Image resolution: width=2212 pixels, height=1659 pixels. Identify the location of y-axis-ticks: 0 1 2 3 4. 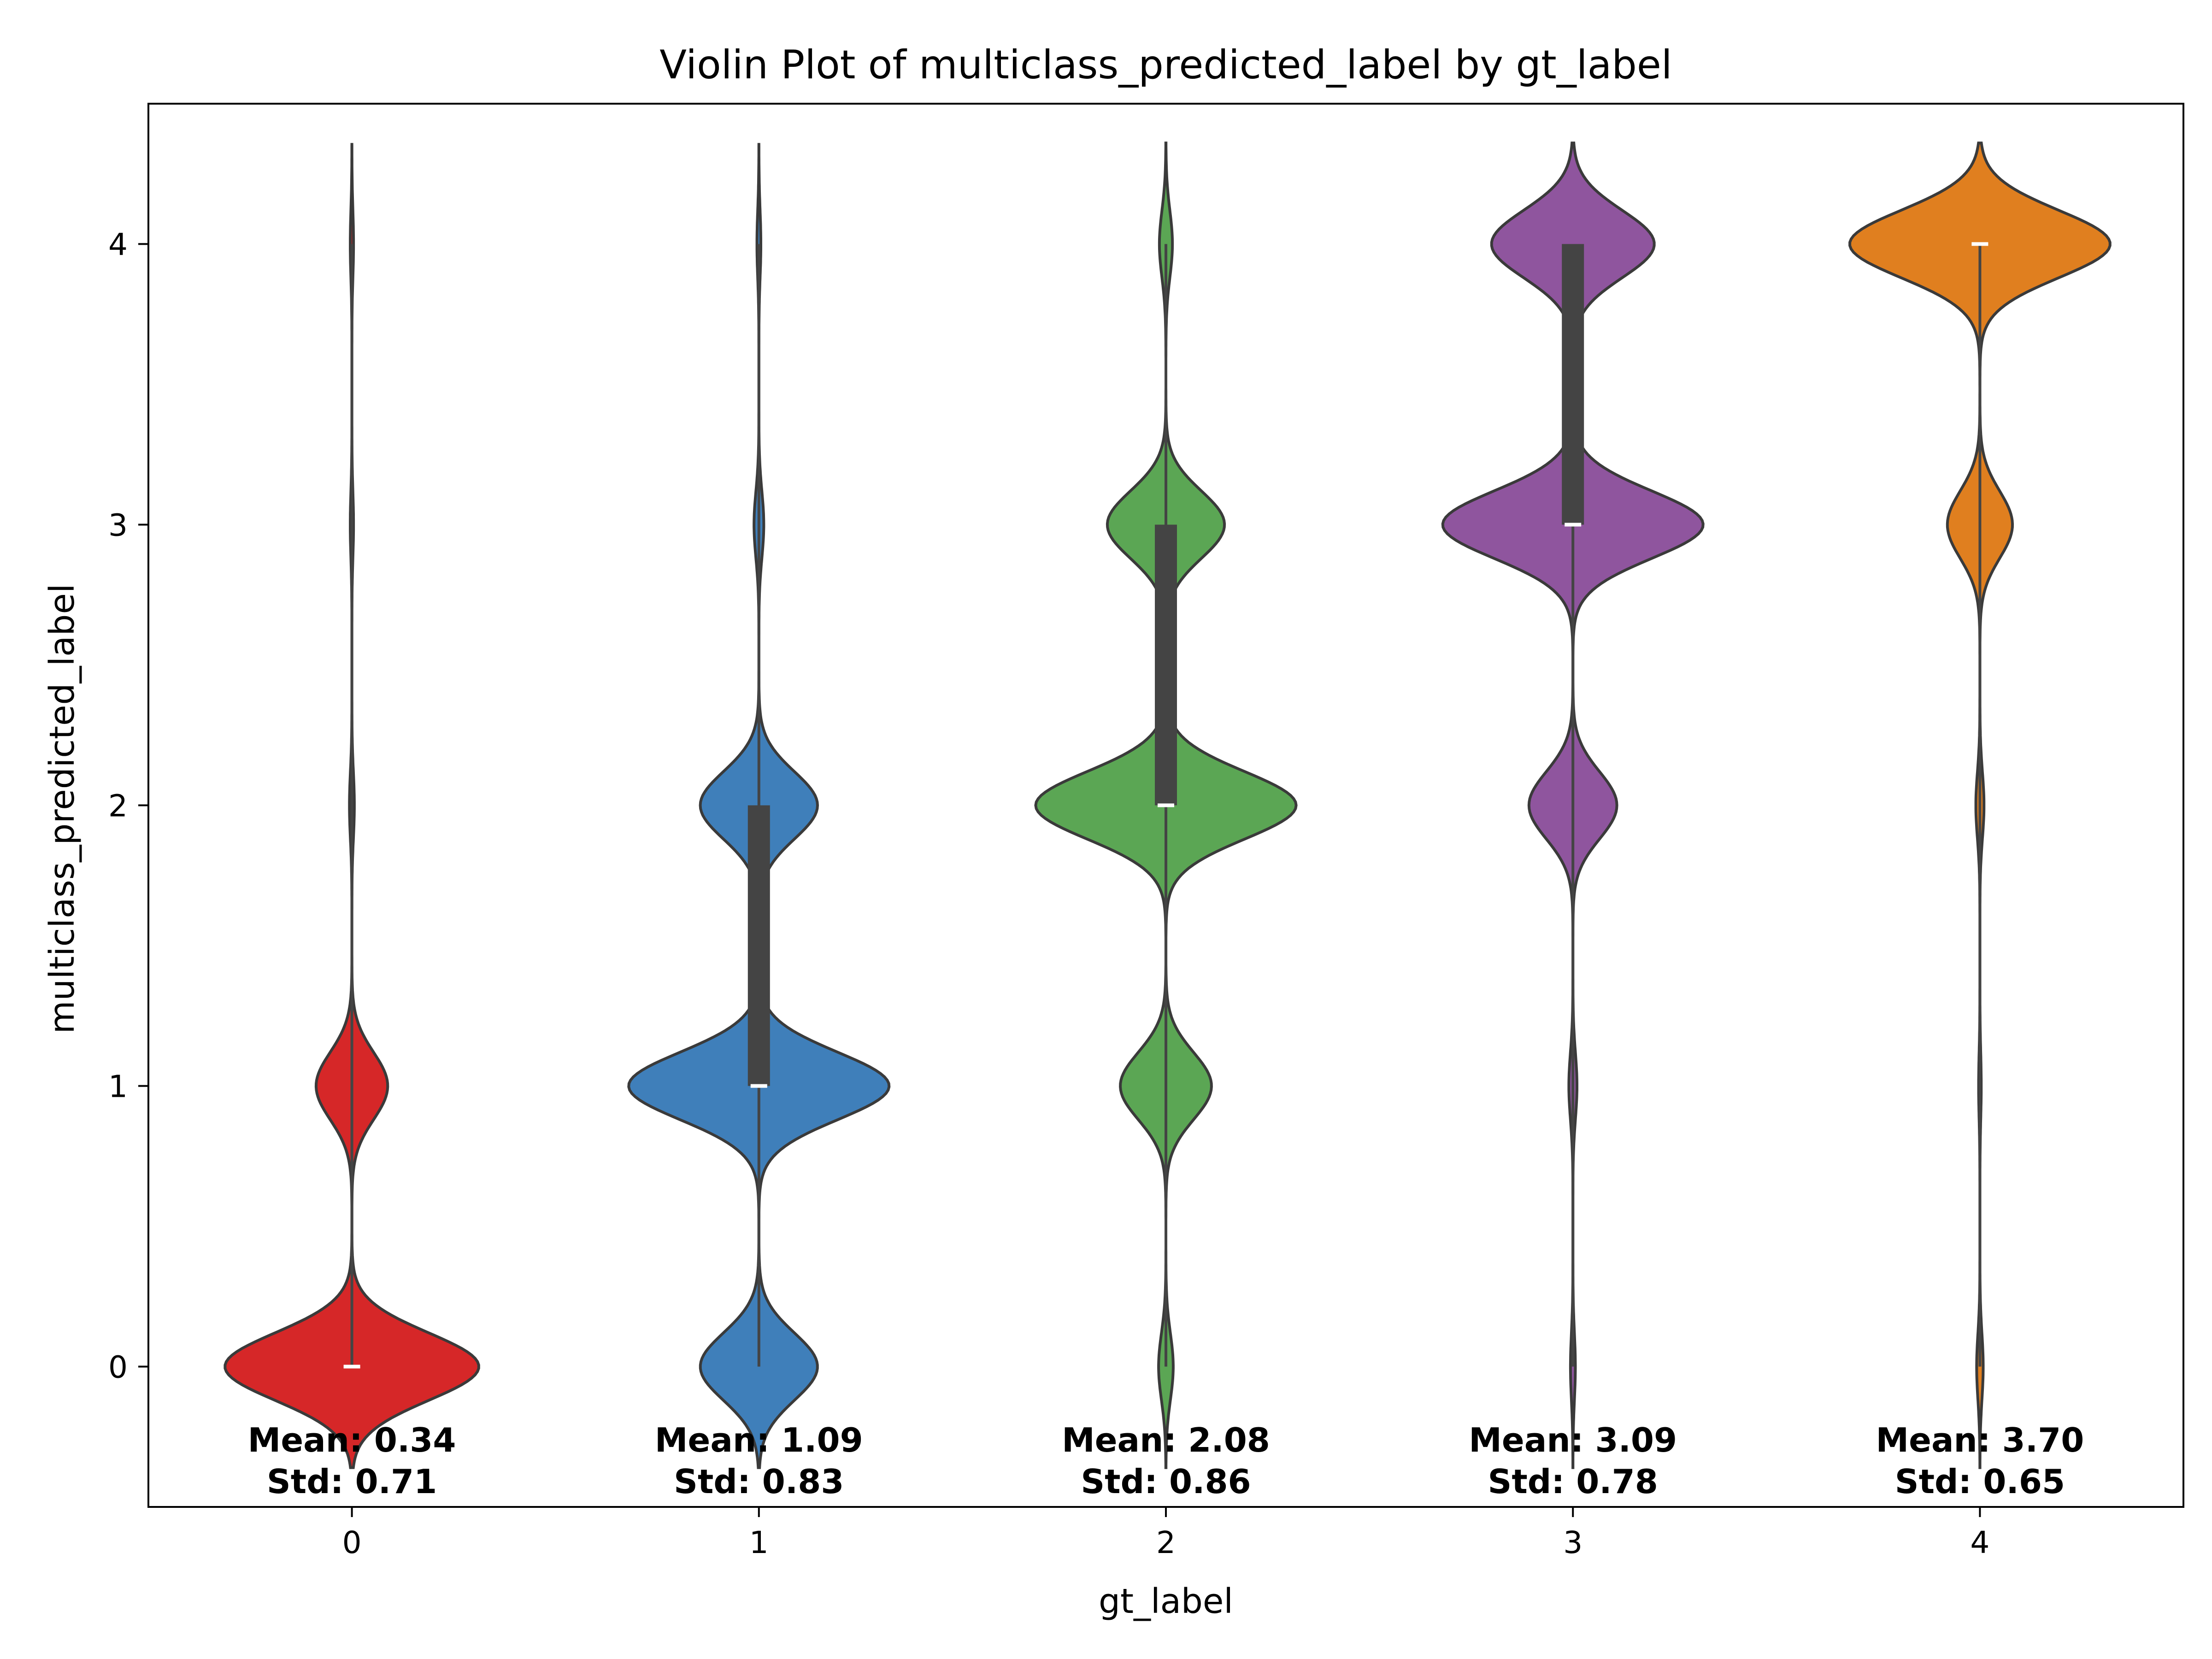
(128, 806).